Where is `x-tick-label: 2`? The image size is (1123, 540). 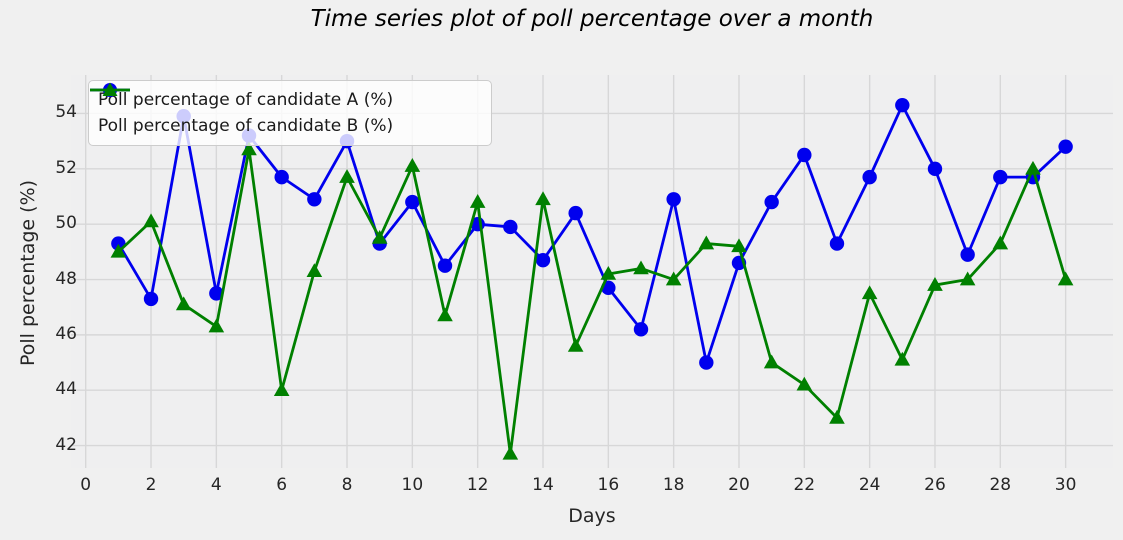 x-tick-label: 2 is located at coordinates (151, 485).